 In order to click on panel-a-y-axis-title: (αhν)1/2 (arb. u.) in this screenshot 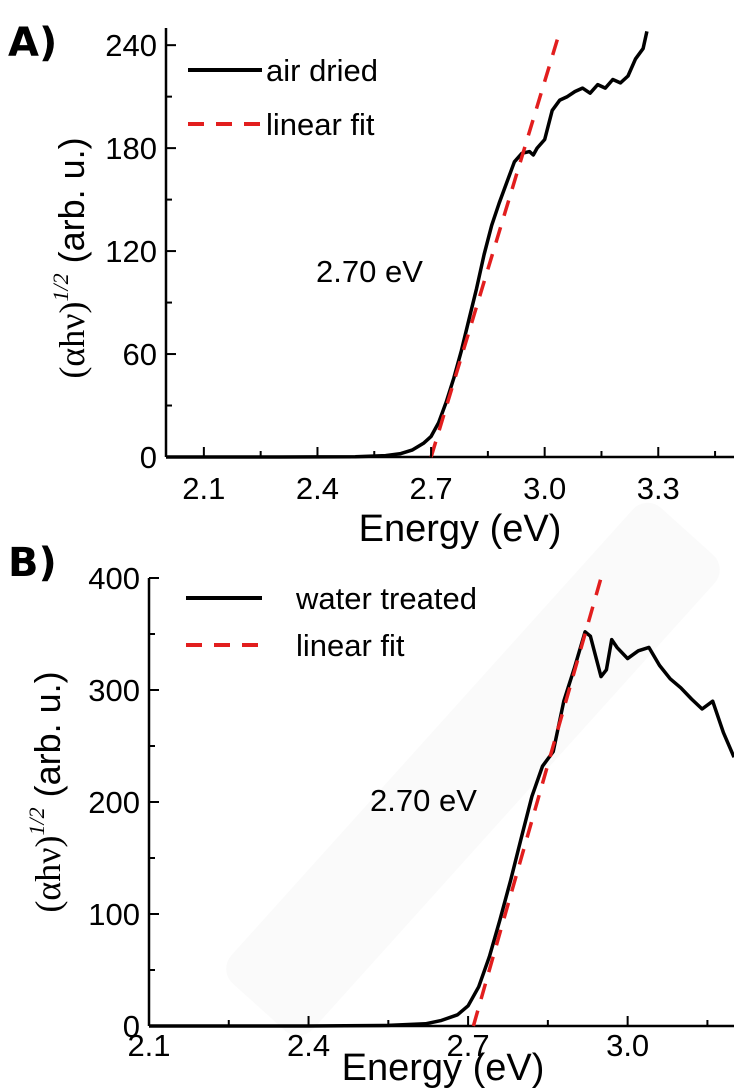, I will do `click(70, 257)`.